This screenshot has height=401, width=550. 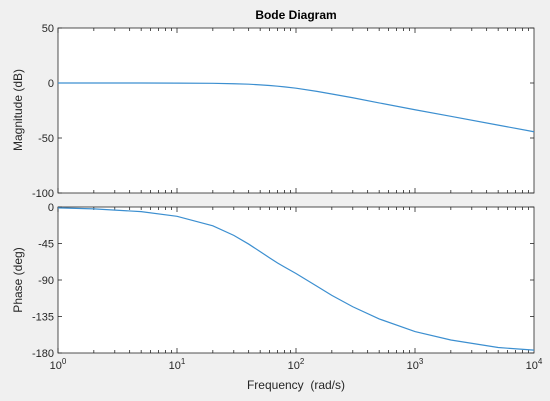 I want to click on x-axis-label: Frequency (rad/s), so click(x=296, y=385).